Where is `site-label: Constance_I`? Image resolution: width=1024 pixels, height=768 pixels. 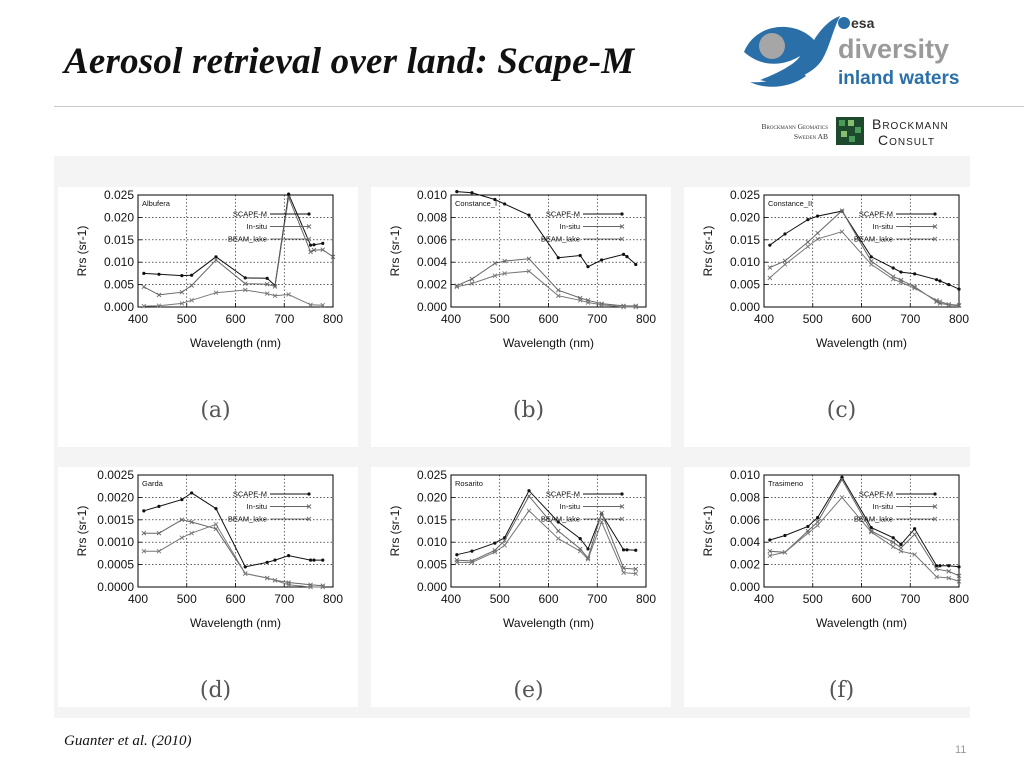
site-label: Constance_I is located at coordinates (476, 203).